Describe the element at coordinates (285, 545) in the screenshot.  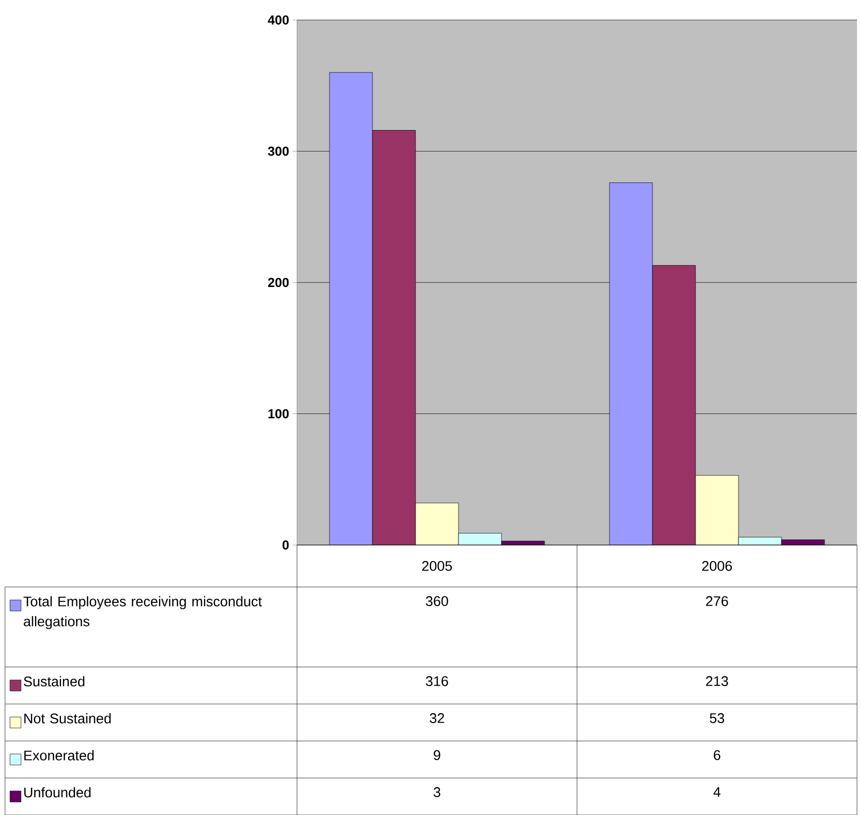
I see `y-tick-label: 0` at that location.